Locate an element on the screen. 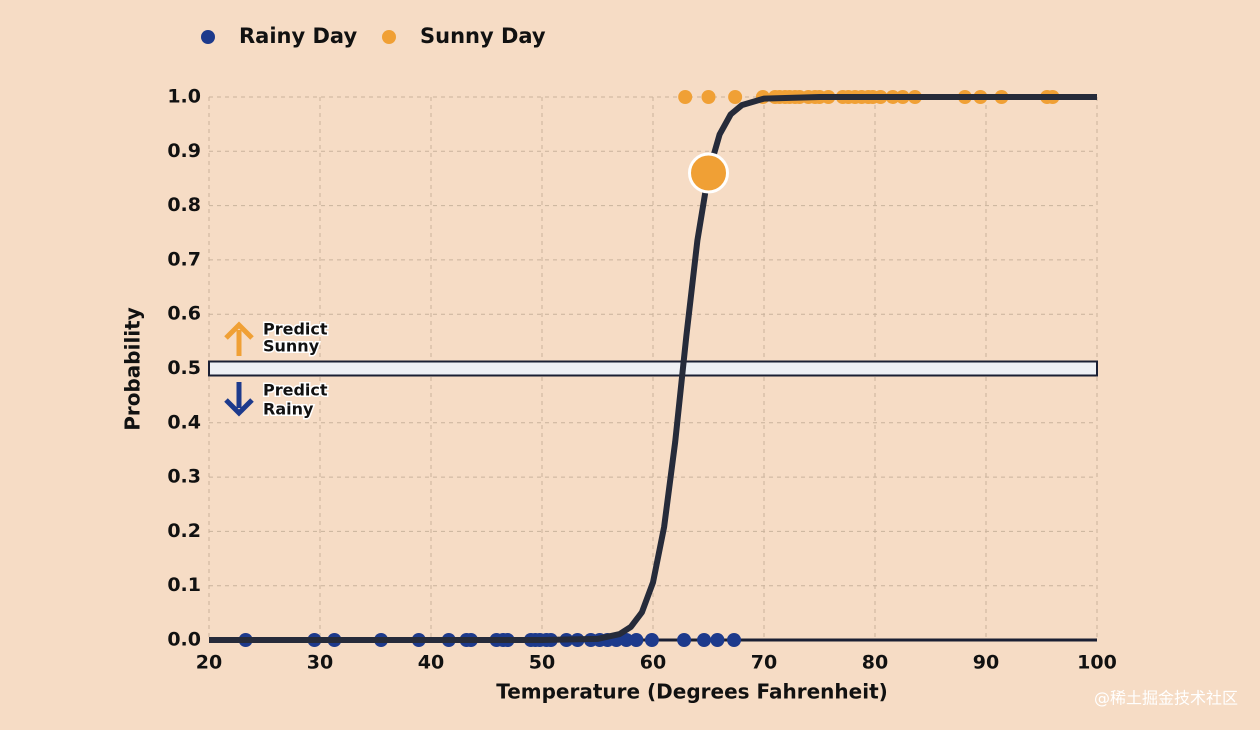  x-tick-label: 60 is located at coordinates (653, 663).